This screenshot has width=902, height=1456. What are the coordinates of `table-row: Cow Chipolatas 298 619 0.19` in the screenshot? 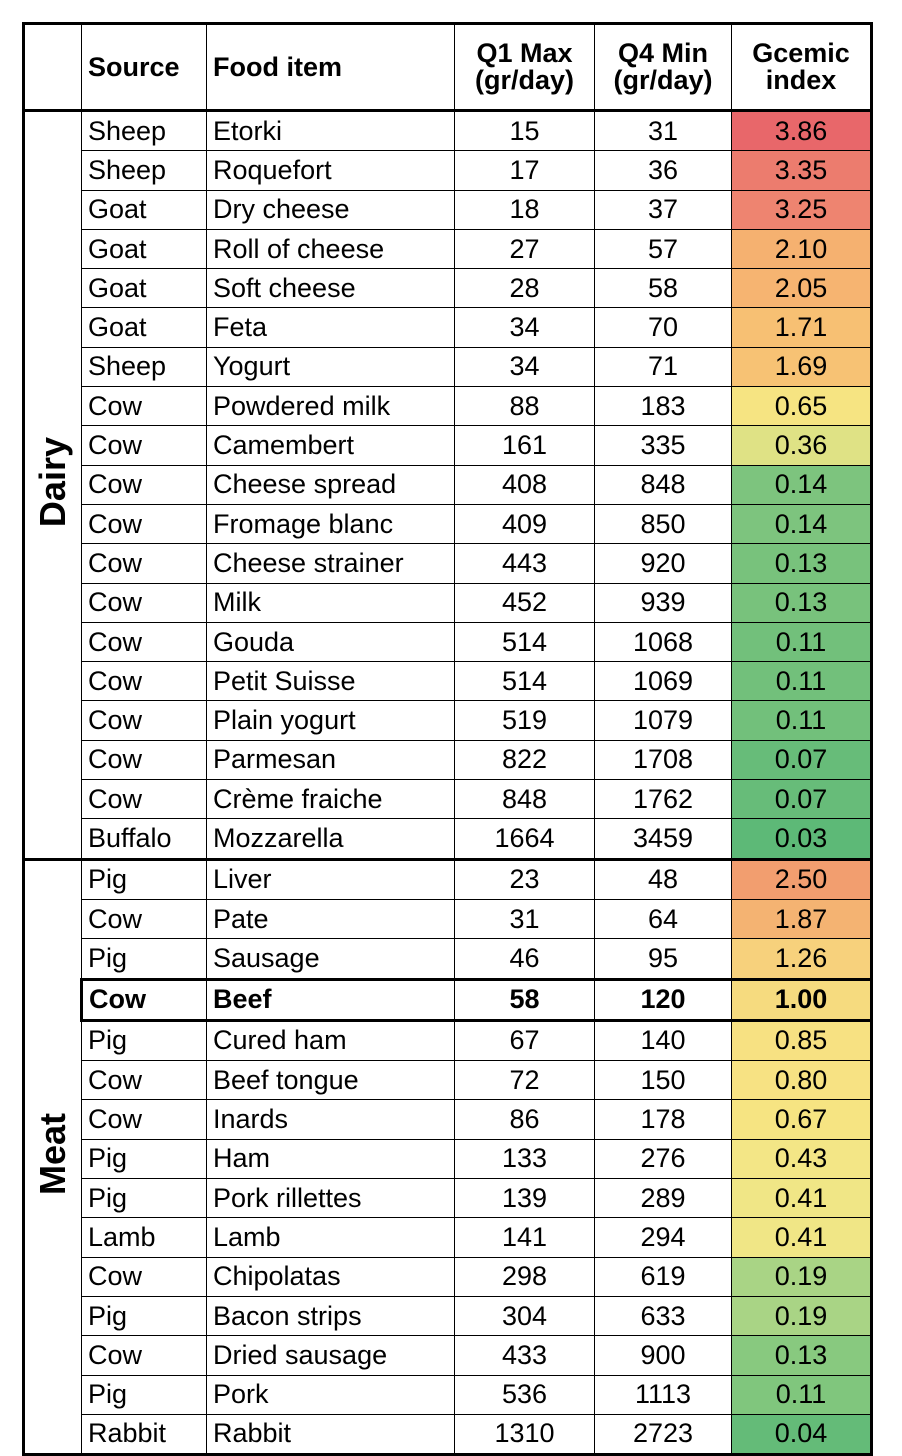 It's located at (448, 1276).